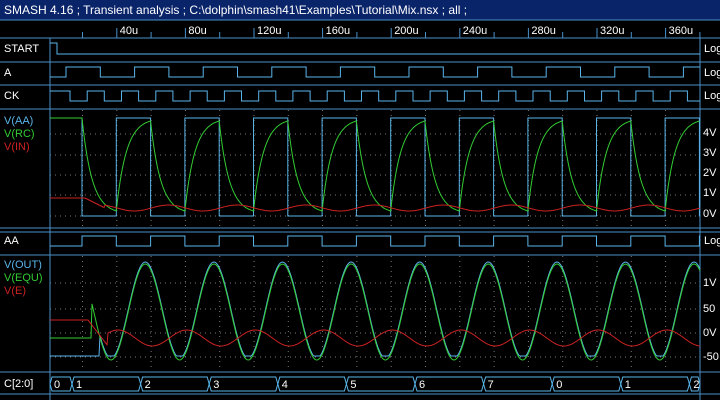  I want to click on tick-1v: 1V, so click(710, 193).